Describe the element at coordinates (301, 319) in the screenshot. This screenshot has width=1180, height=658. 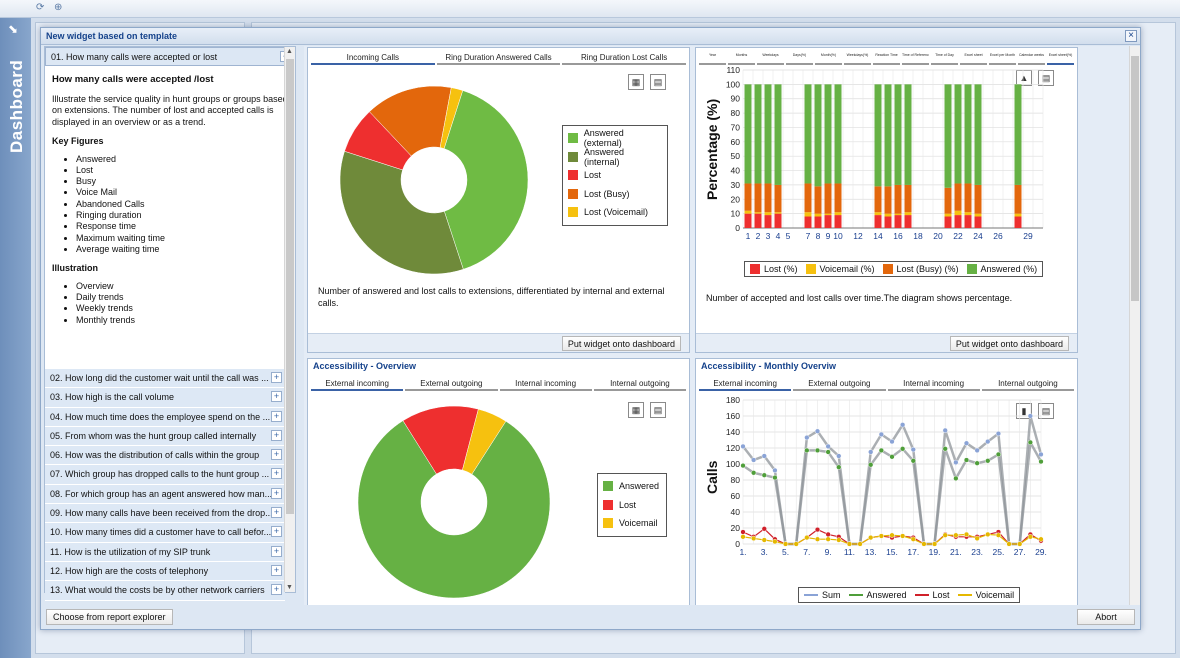
I see `pane-splitter` at that location.